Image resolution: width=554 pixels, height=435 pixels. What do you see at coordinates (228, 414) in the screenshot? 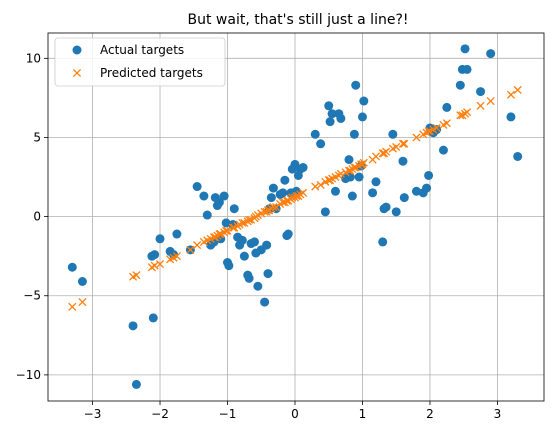
I see `x-tick-label: −1` at bounding box center [228, 414].